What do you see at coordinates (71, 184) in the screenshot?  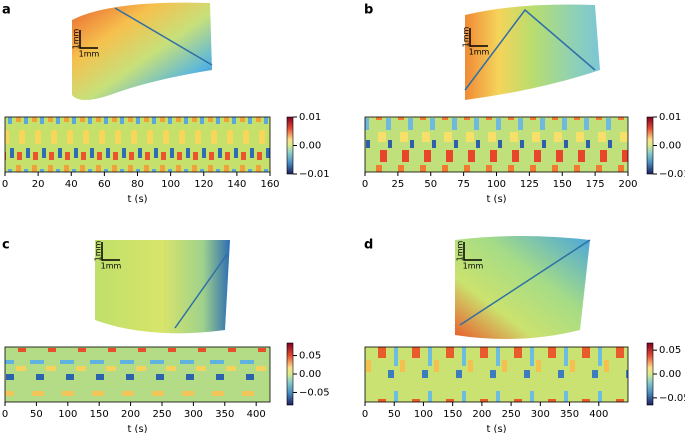 I see `x-tick-label: 40` at bounding box center [71, 184].